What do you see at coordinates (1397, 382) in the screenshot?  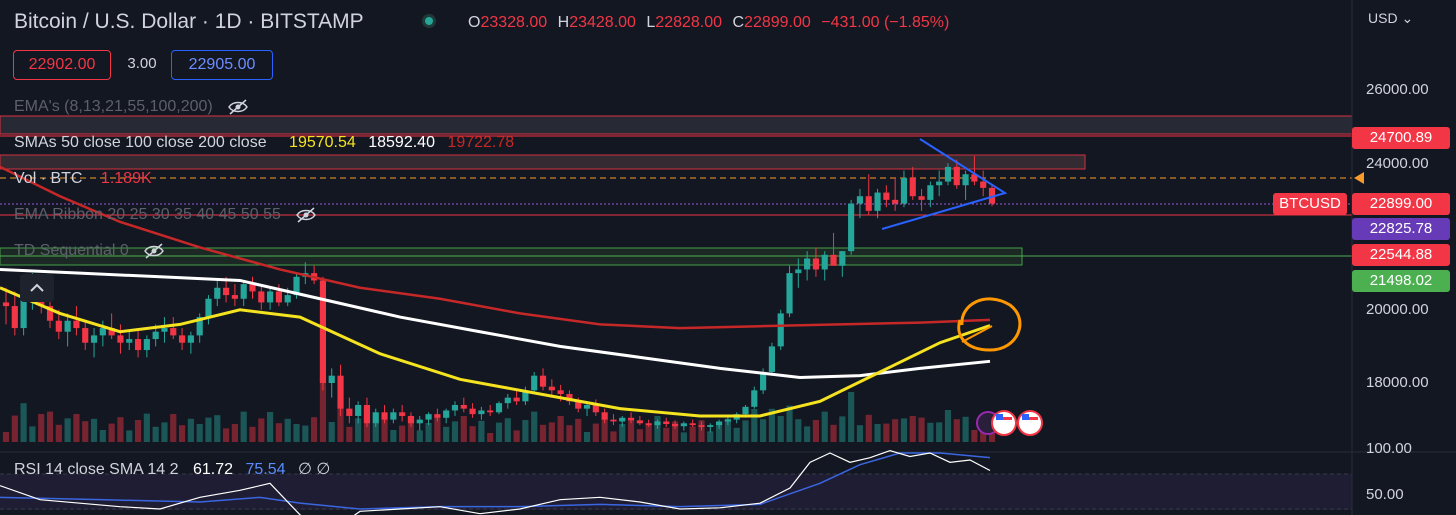 I see `y-tick-18000: 18000.00` at bounding box center [1397, 382].